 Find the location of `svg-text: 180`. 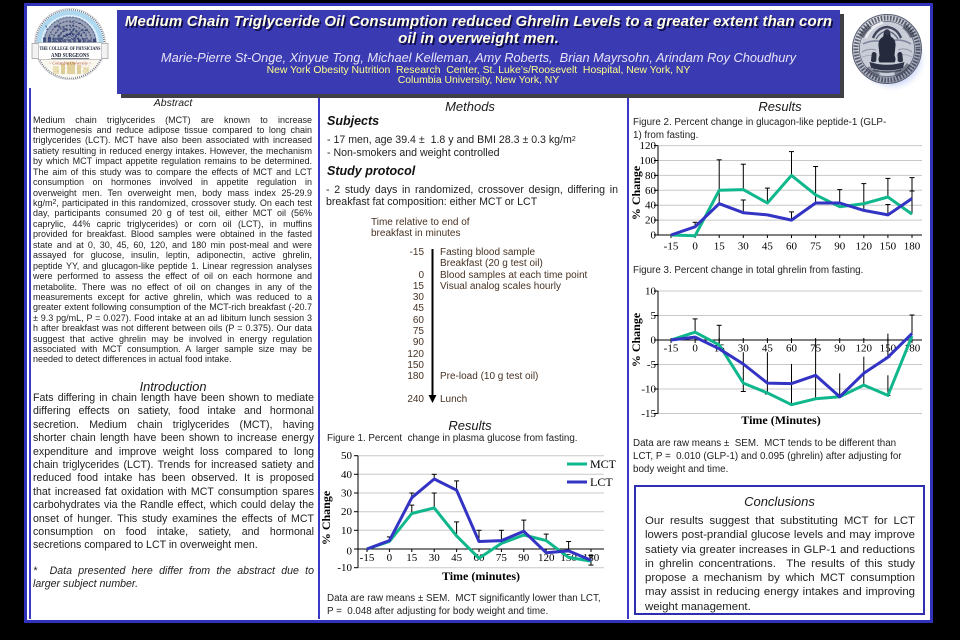

svg-text: 180 is located at coordinates (912, 247).